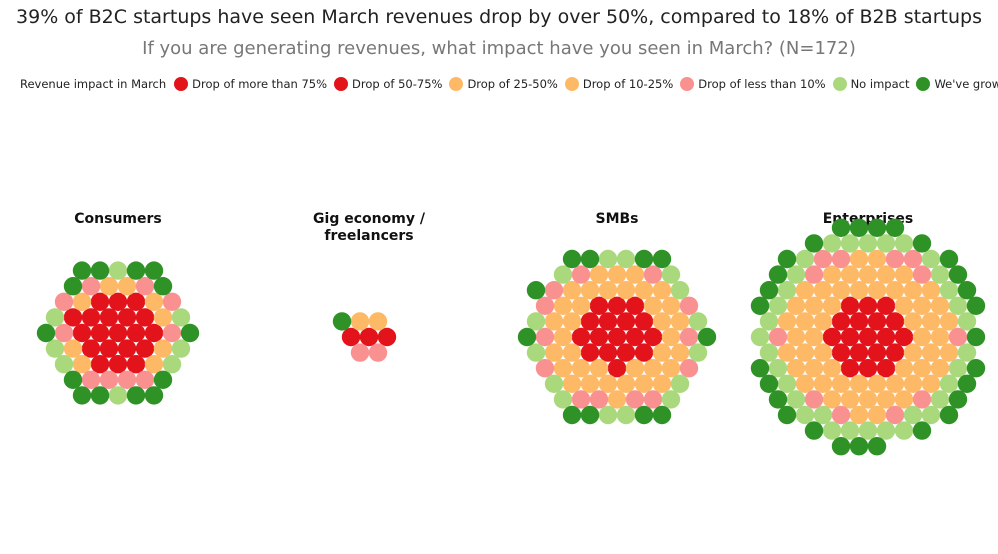 The image size is (998, 554). I want to click on legend-item: Drop of less than 10%, so click(753, 84).